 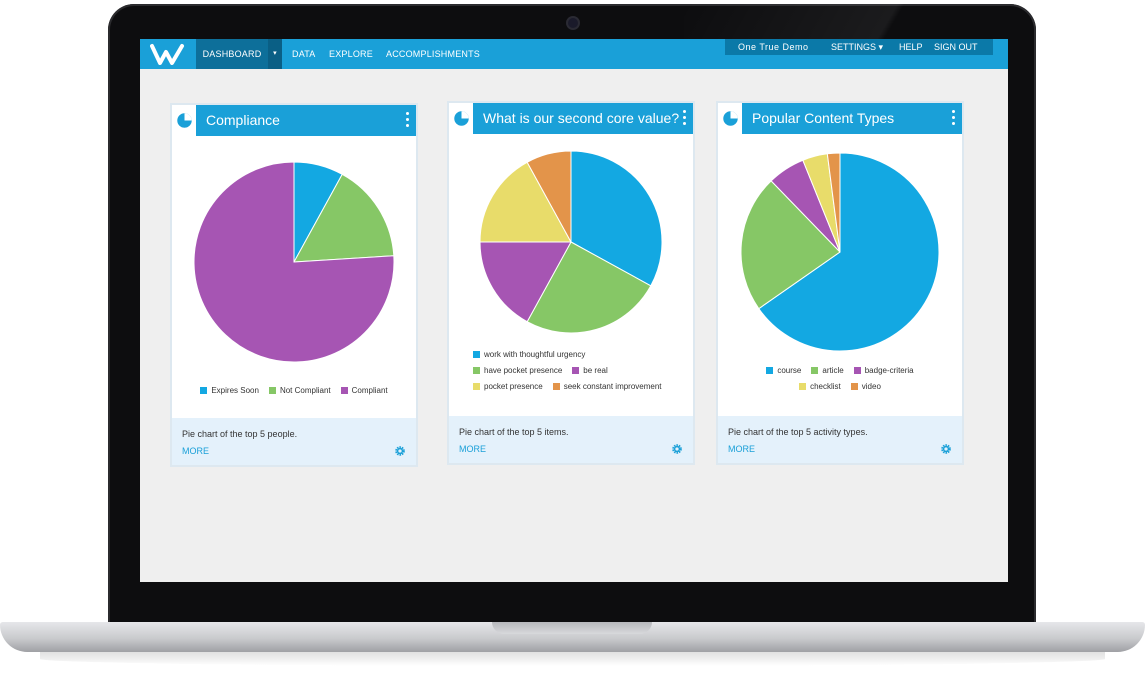 I want to click on user-menu-bar, so click(x=859, y=47).